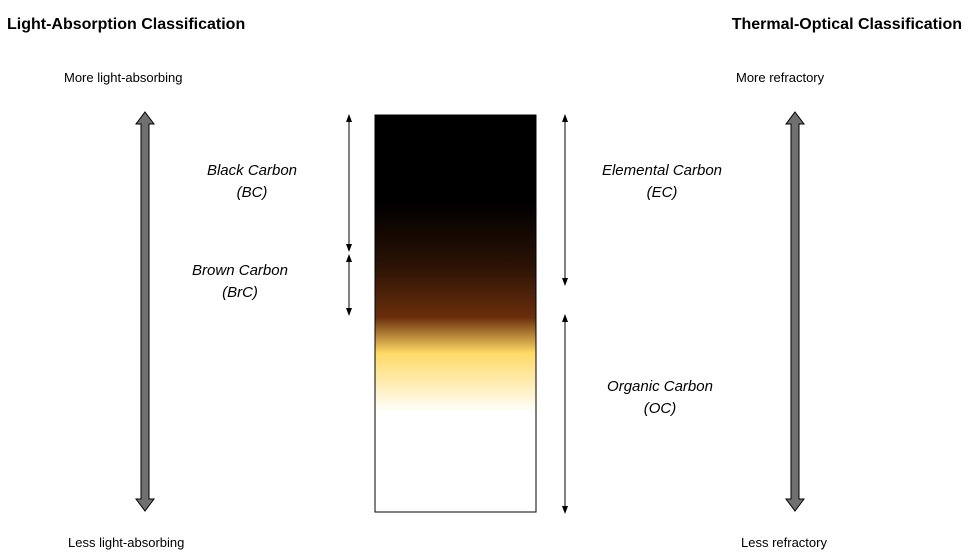 This screenshot has width=968, height=553. Describe the element at coordinates (240, 292) in the screenshot. I see `brown-carbon-abbrev: (BrC)` at that location.